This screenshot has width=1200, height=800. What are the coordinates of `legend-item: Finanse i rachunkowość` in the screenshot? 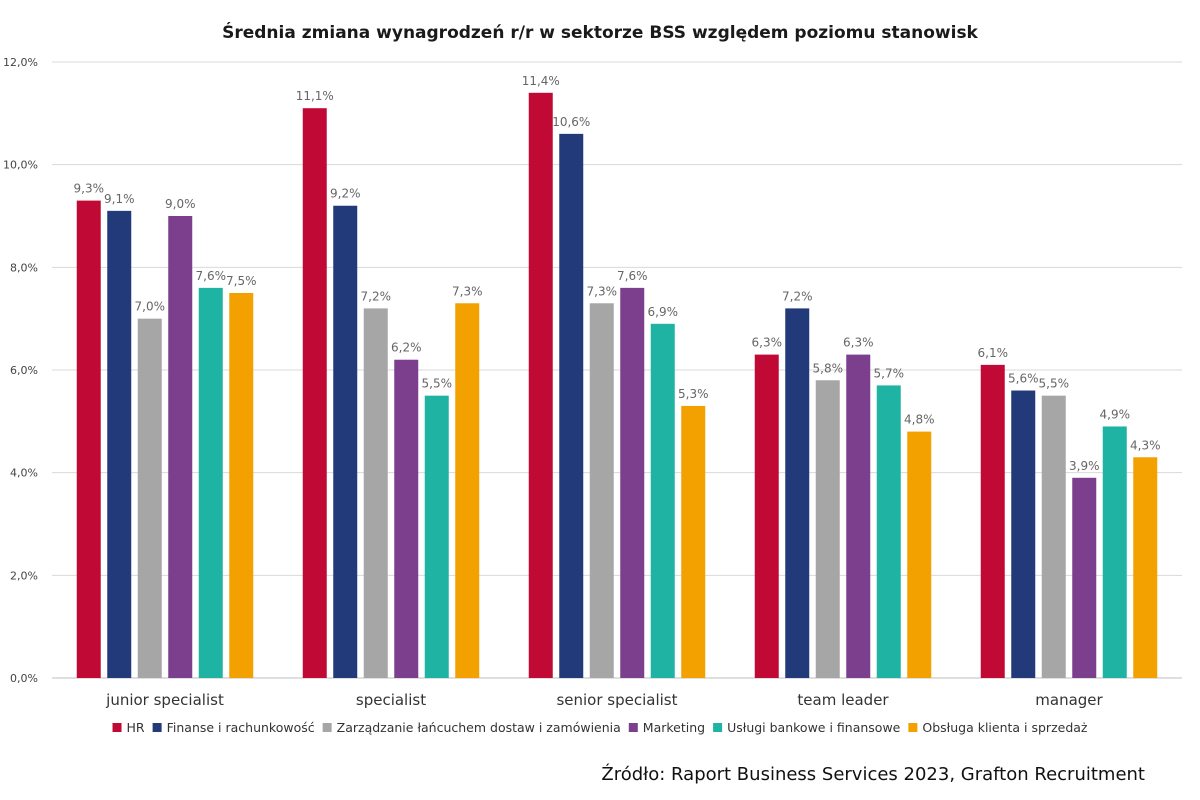 It's located at (233, 727).